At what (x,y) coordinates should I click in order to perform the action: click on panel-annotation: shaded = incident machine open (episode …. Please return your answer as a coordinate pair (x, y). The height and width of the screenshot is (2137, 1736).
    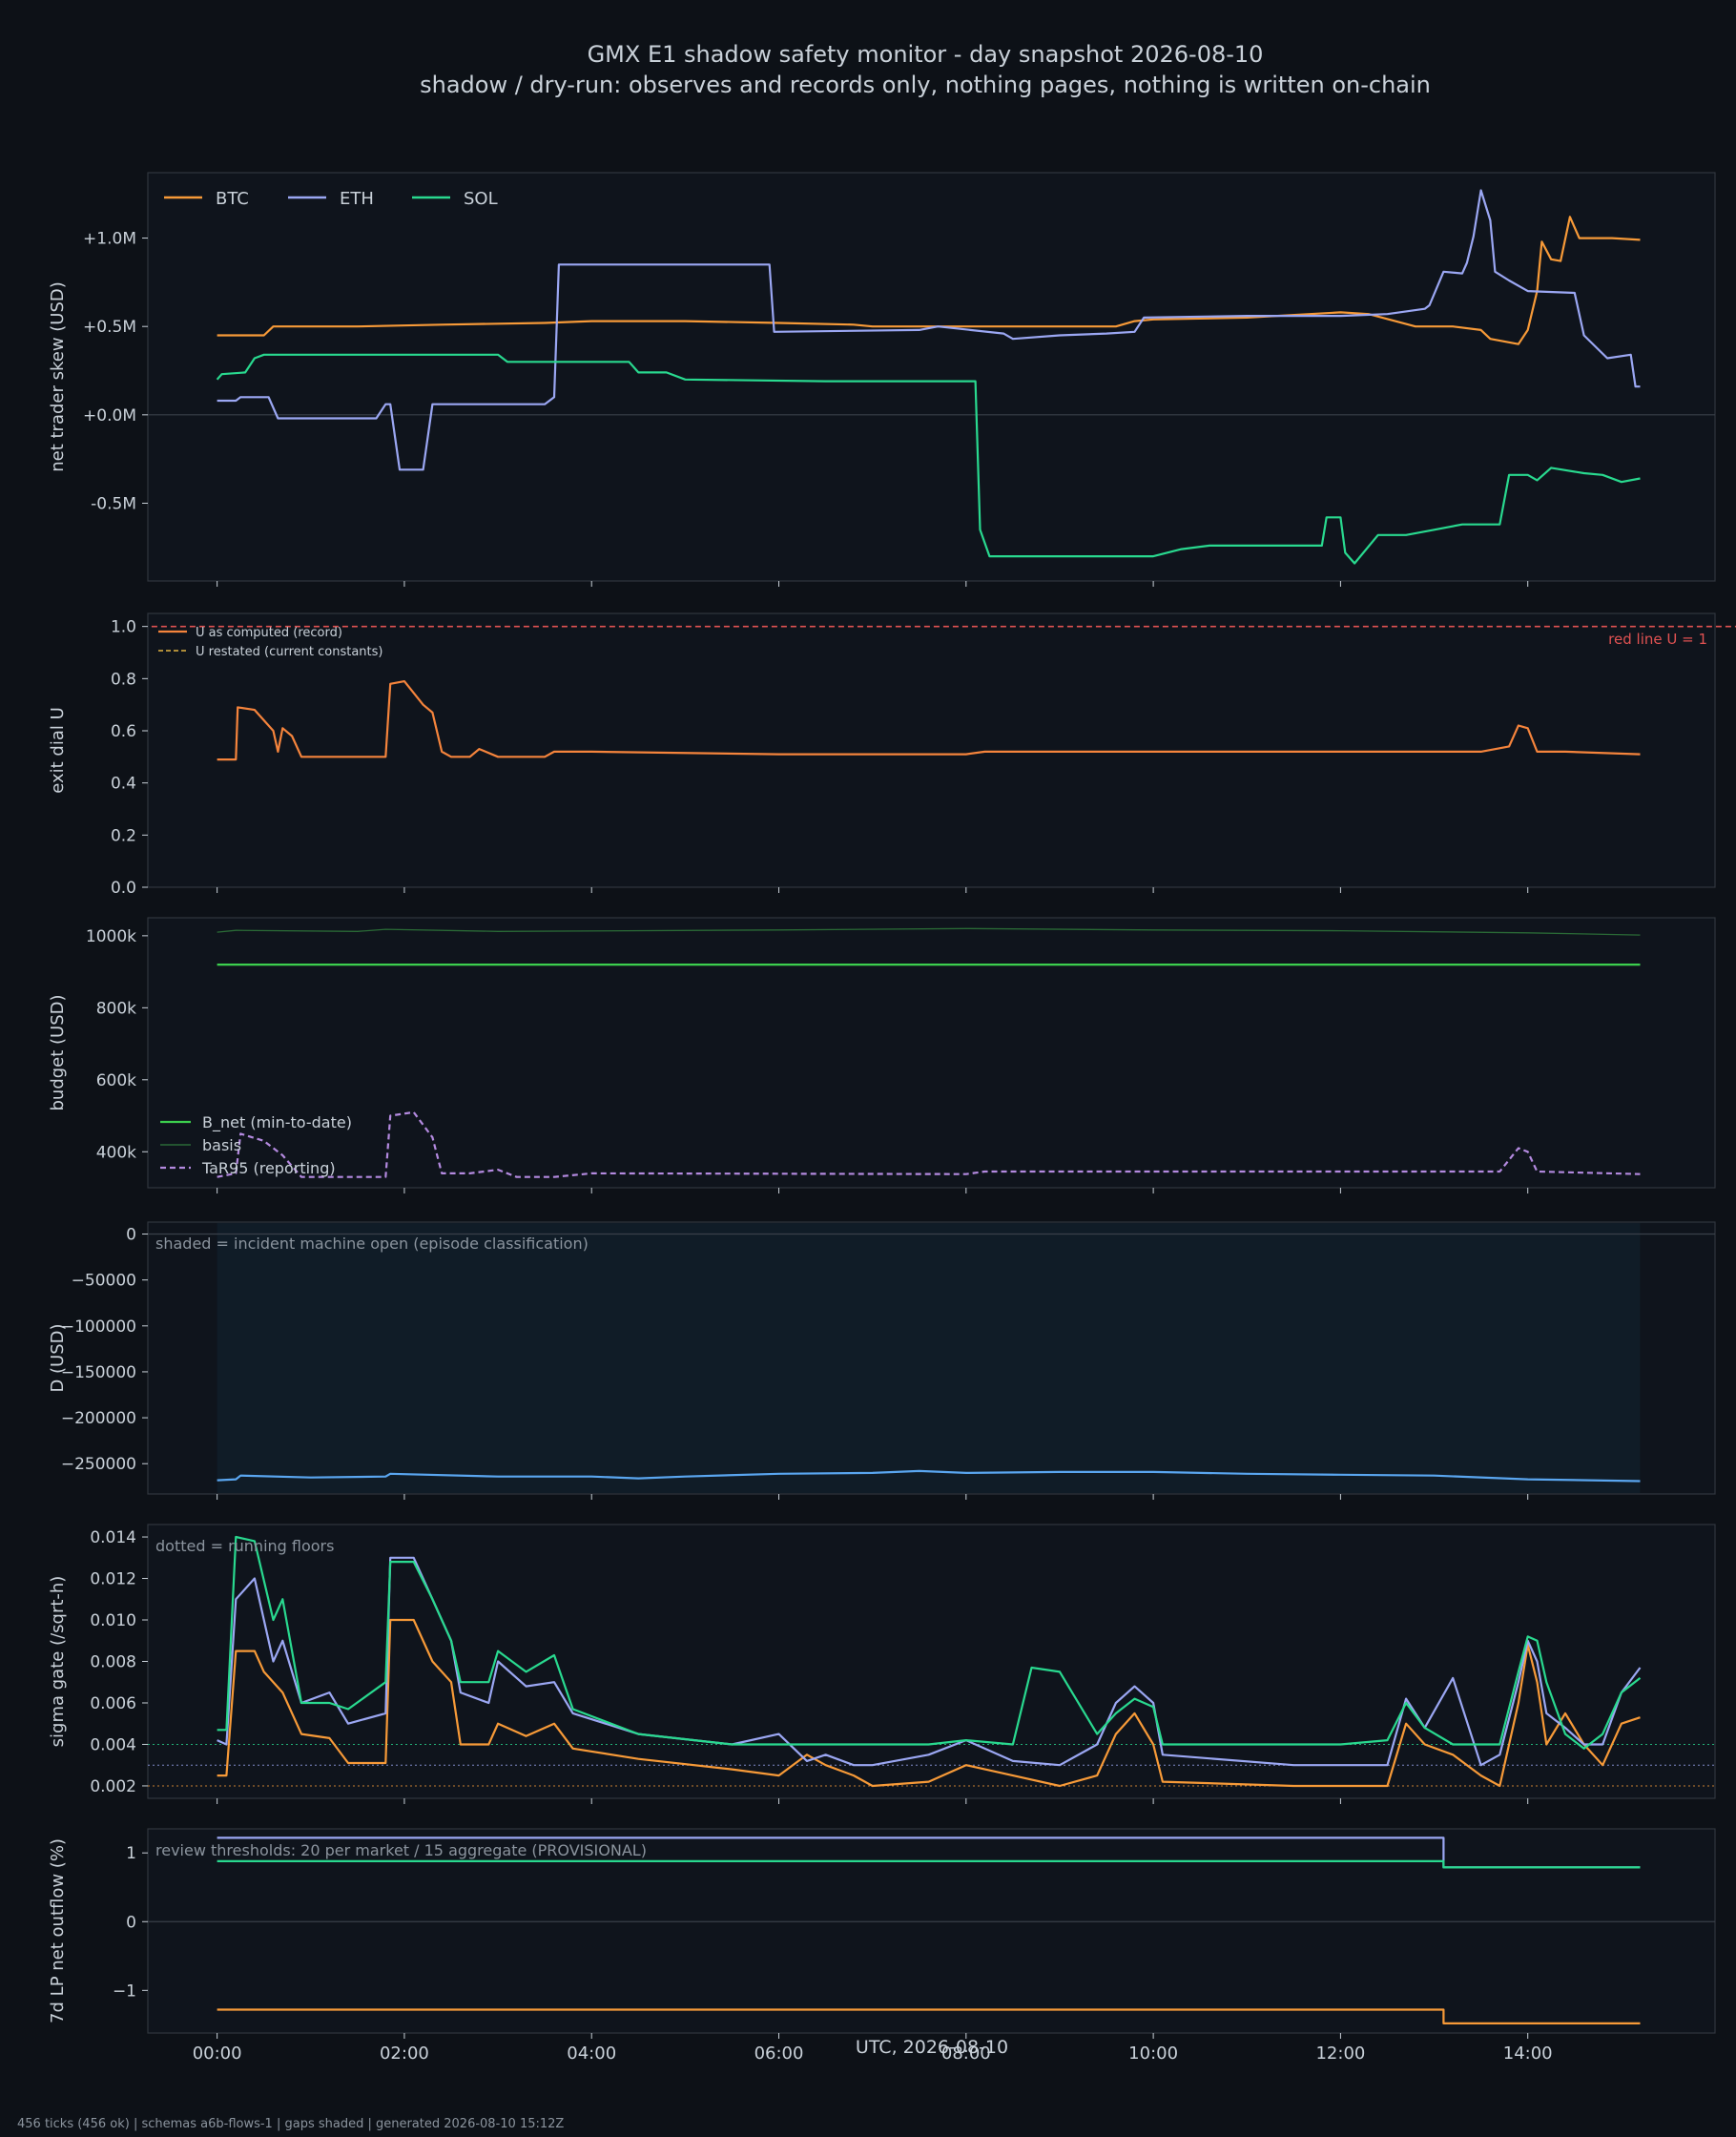
    Looking at the image, I should click on (372, 1243).